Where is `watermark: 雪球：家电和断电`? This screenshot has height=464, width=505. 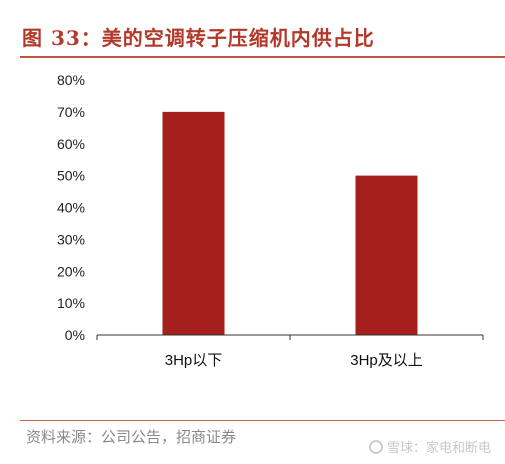
watermark: 雪球：家电和断电 is located at coordinates (429, 446).